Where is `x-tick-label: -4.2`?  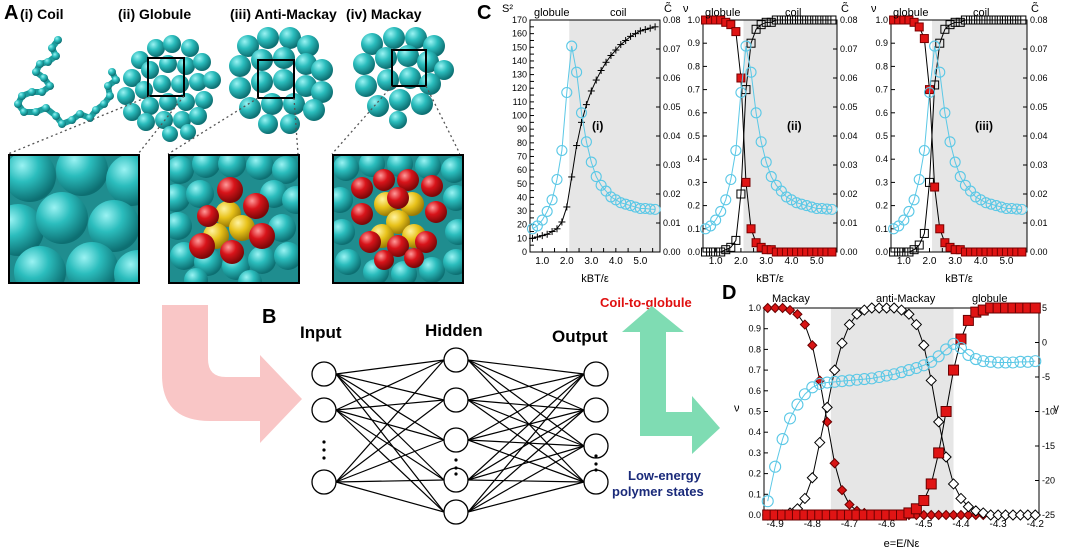
x-tick-label: -4.2 is located at coordinates (1036, 524).